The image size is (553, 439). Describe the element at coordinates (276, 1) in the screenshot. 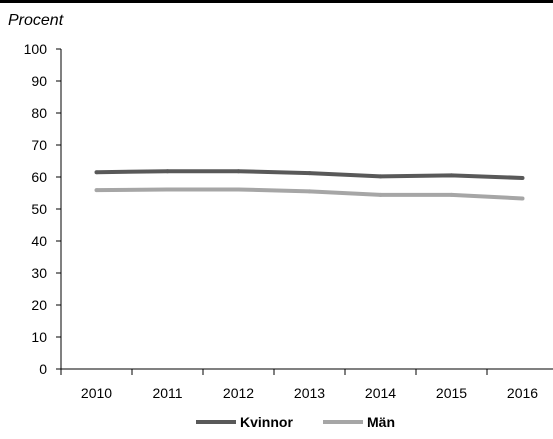

I see `top-rule` at that location.